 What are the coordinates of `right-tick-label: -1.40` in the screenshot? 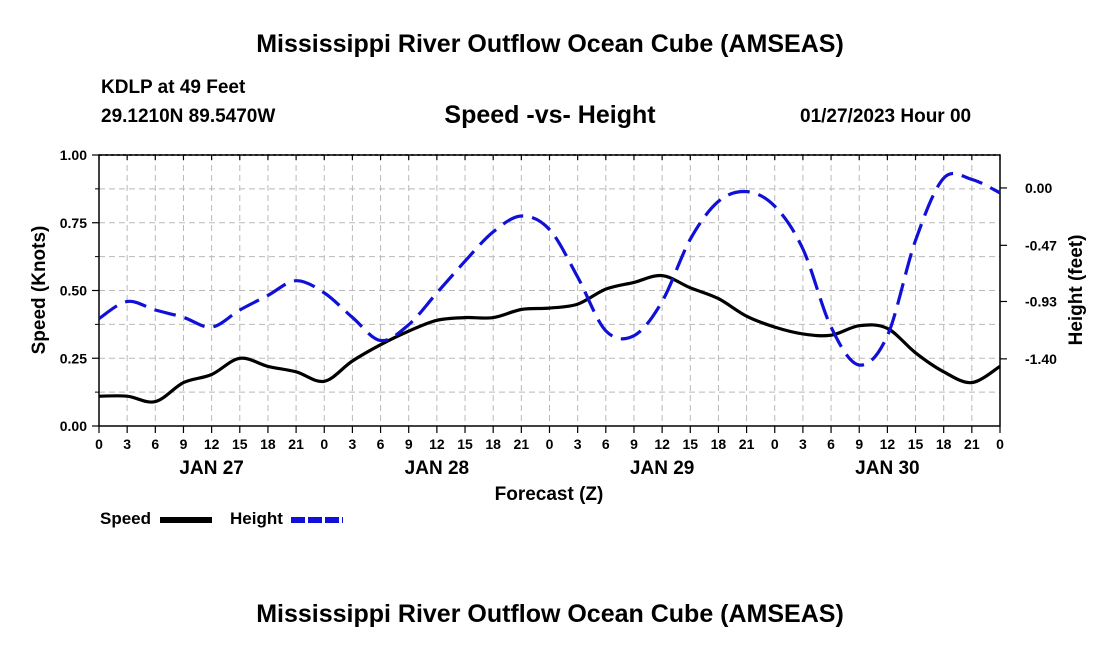 It's located at (1041, 359).